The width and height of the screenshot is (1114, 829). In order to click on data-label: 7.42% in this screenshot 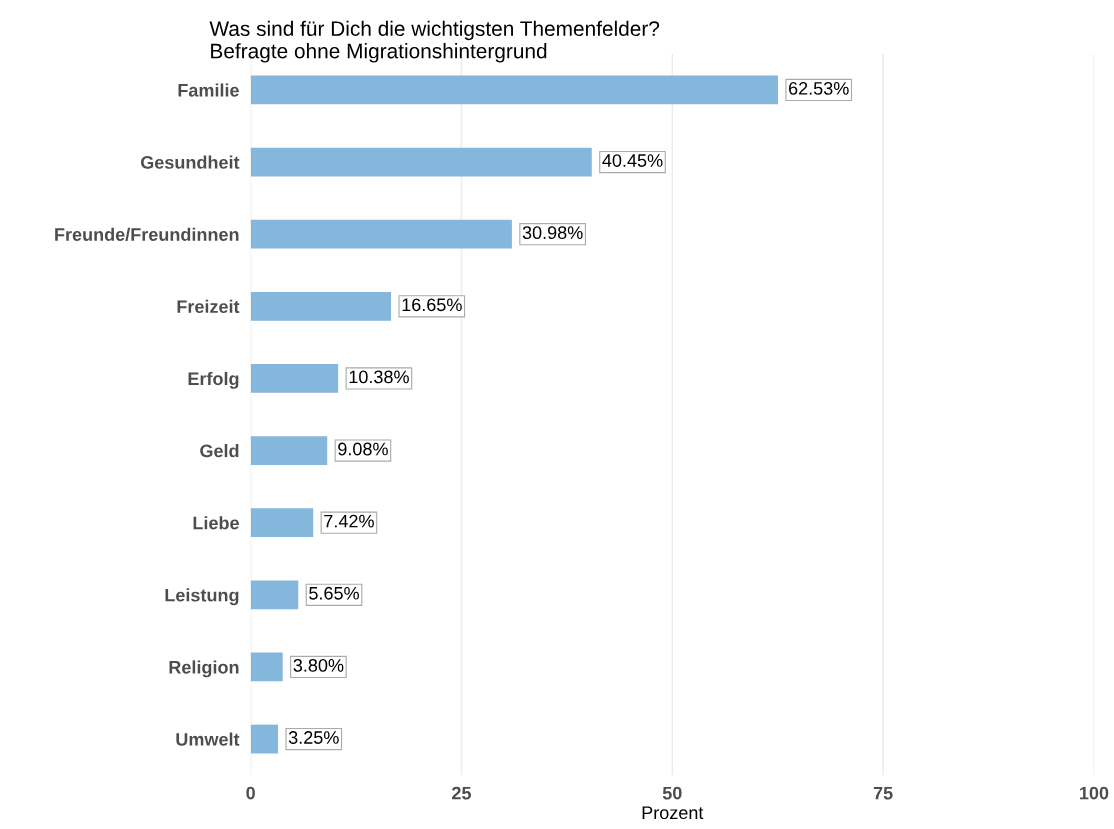, I will do `click(349, 521)`.